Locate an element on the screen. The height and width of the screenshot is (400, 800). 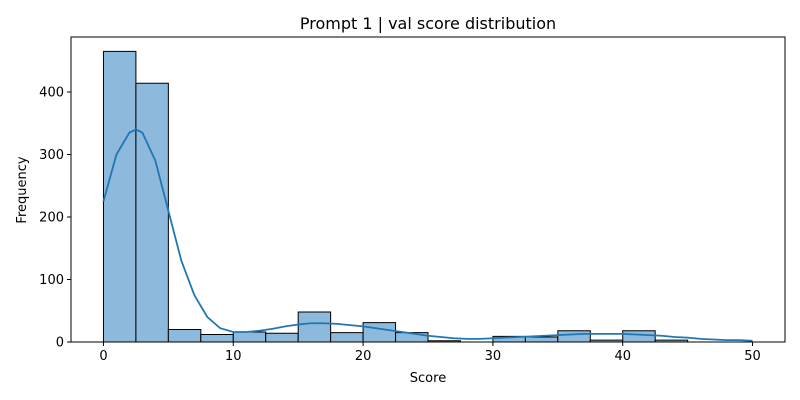
y-axis: 0 100 200 300 400 is located at coordinates (55, 218).